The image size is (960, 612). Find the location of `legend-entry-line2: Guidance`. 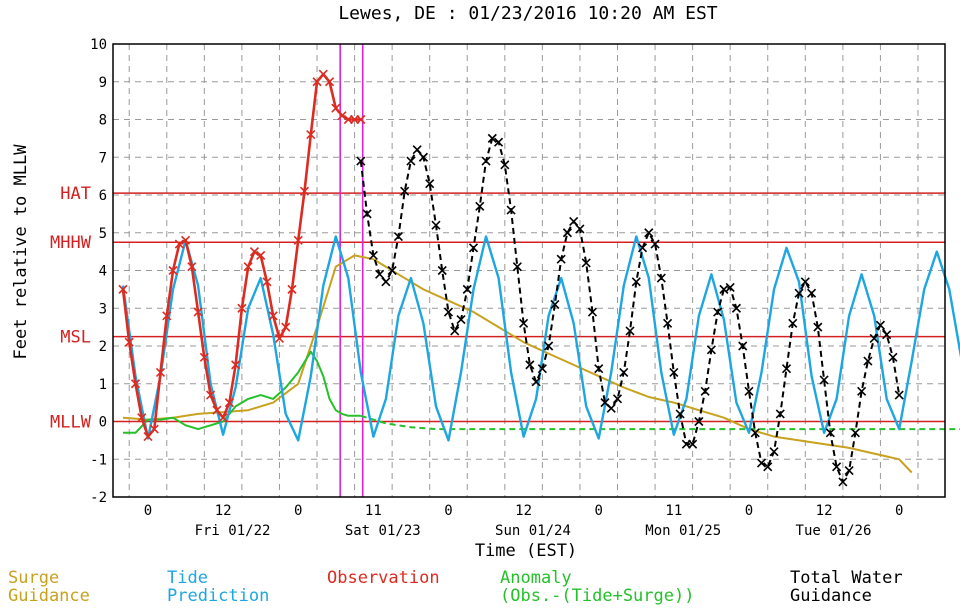

legend-entry-line2: Guidance is located at coordinates (831, 596).